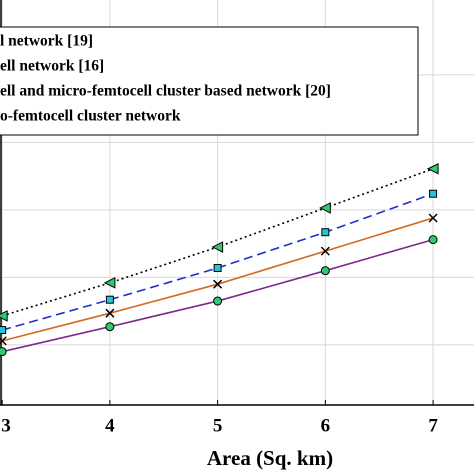  What do you see at coordinates (52, 66) in the screenshot?
I see `legend-label: ell network [16]` at bounding box center [52, 66].